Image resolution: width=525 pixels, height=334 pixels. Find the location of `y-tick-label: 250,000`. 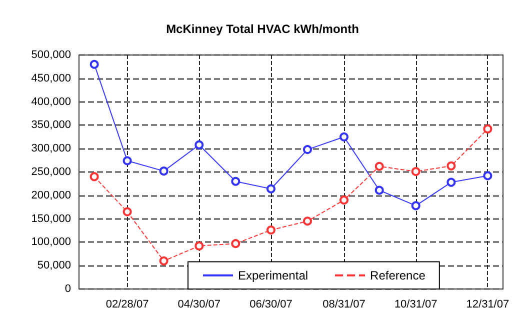

y-tick-label: 250,000 is located at coordinates (51, 172).